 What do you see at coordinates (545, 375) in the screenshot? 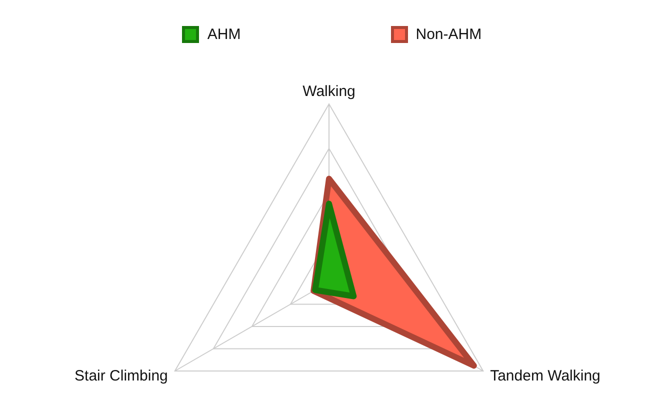
I see `spoke-label: Tandem Walking` at bounding box center [545, 375].